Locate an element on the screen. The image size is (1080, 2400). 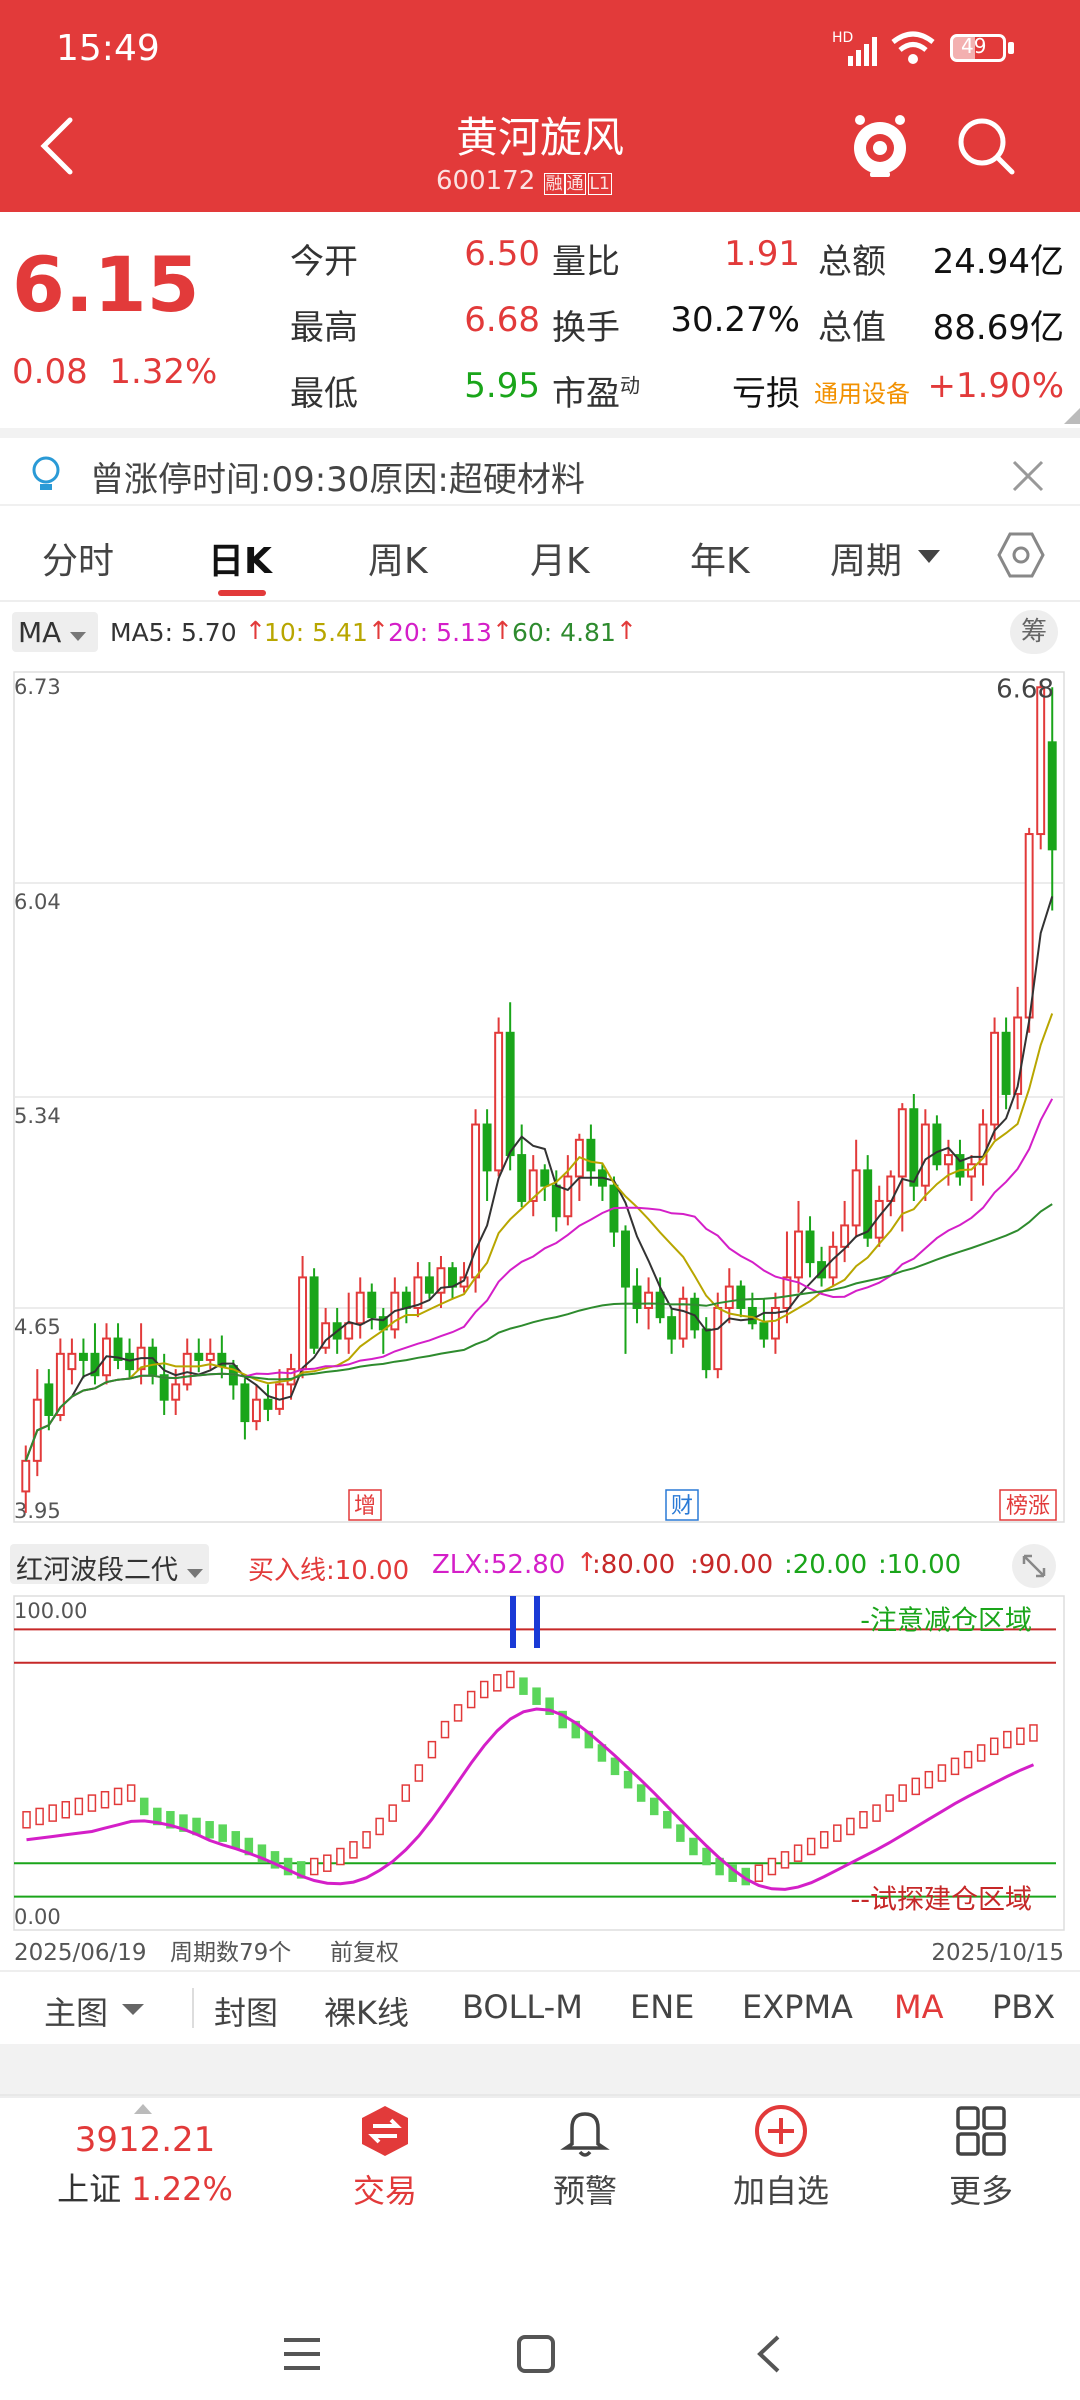
event-marker-label: 财 is located at coordinates (682, 1506).